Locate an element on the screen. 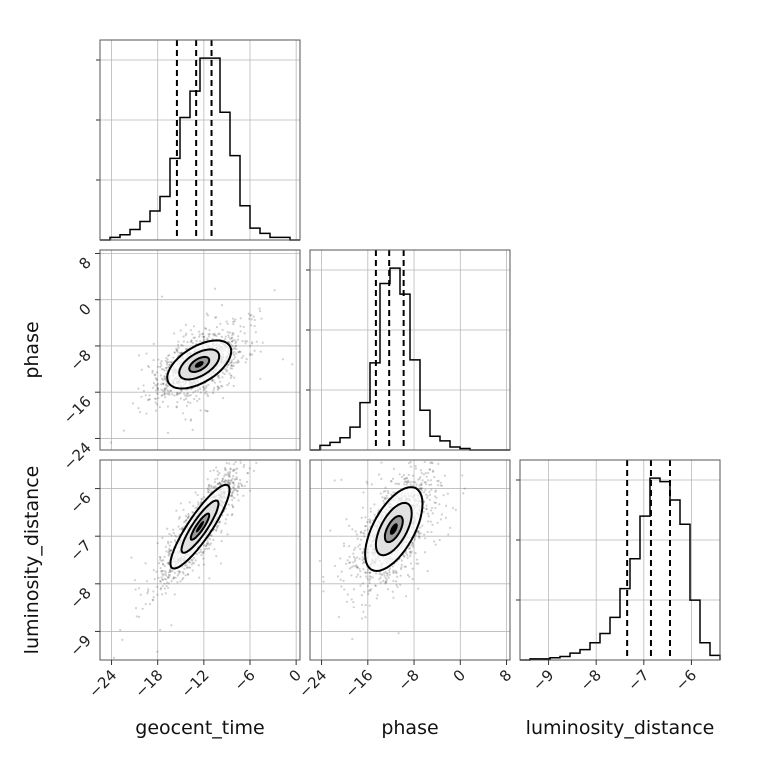 The width and height of the screenshot is (760, 760). hist-panel-luminosity-distance is located at coordinates (618, 560).